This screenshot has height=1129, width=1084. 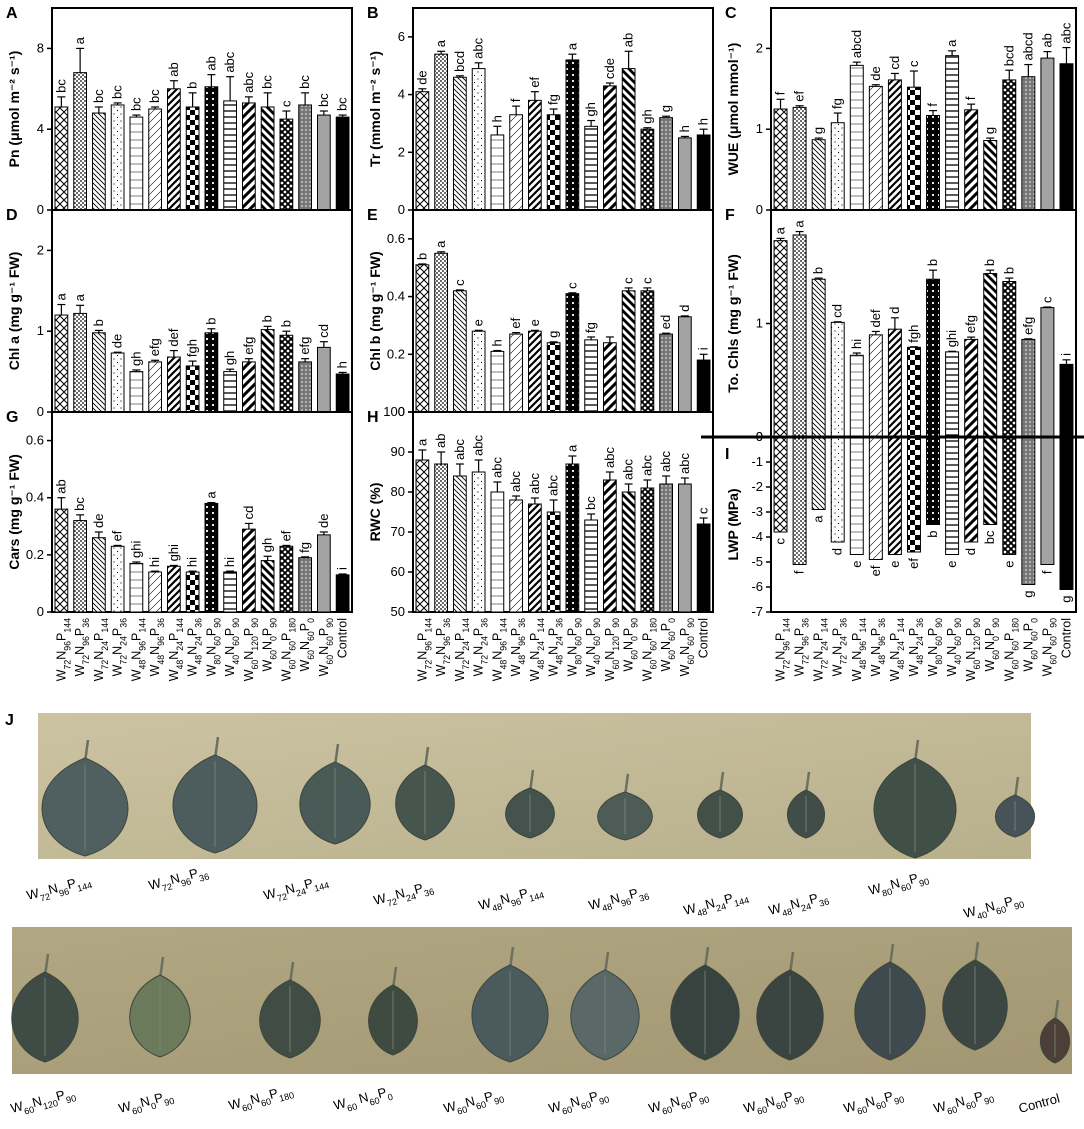 What do you see at coordinates (894, 564) in the screenshot?
I see `sig-letter-I-6: e` at bounding box center [894, 564].